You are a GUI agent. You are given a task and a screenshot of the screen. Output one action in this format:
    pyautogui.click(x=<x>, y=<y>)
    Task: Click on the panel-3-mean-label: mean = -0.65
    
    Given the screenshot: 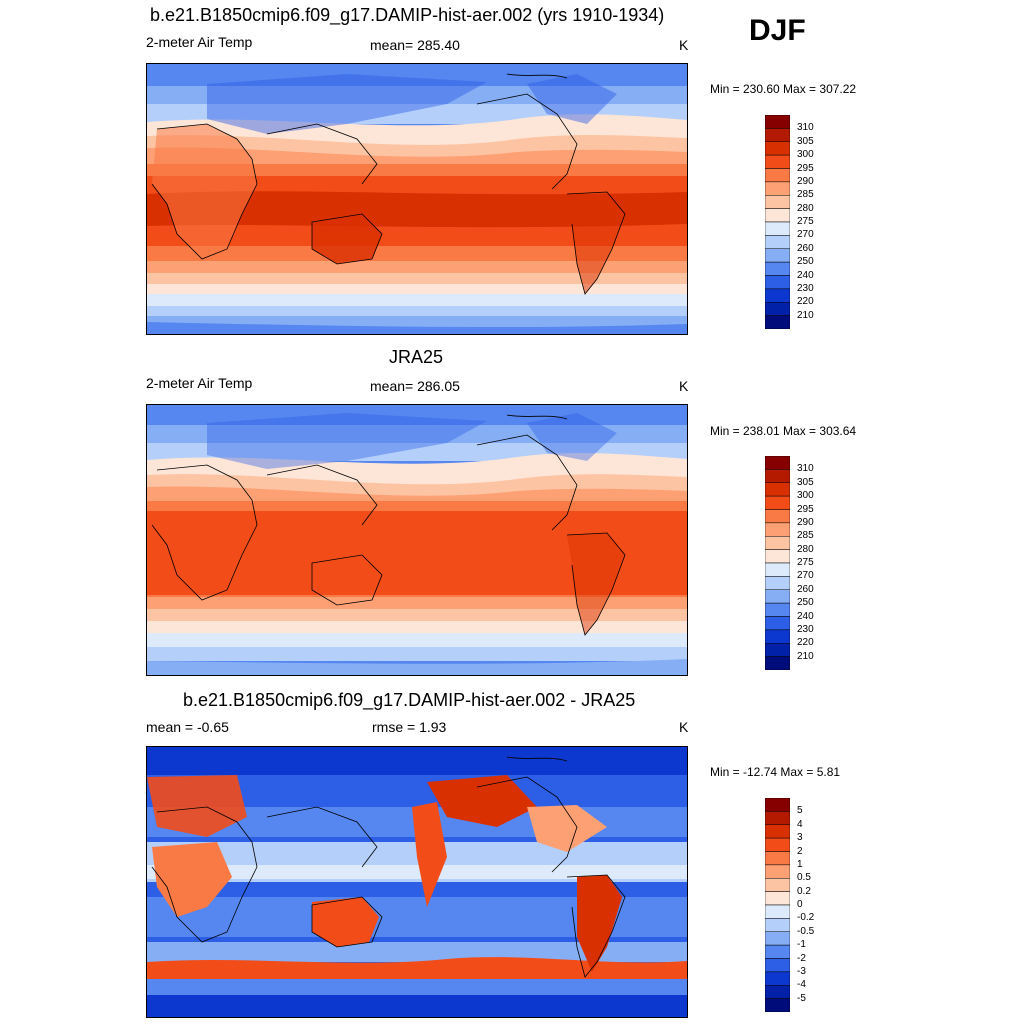 What is the action you would take?
    pyautogui.click(x=187, y=727)
    